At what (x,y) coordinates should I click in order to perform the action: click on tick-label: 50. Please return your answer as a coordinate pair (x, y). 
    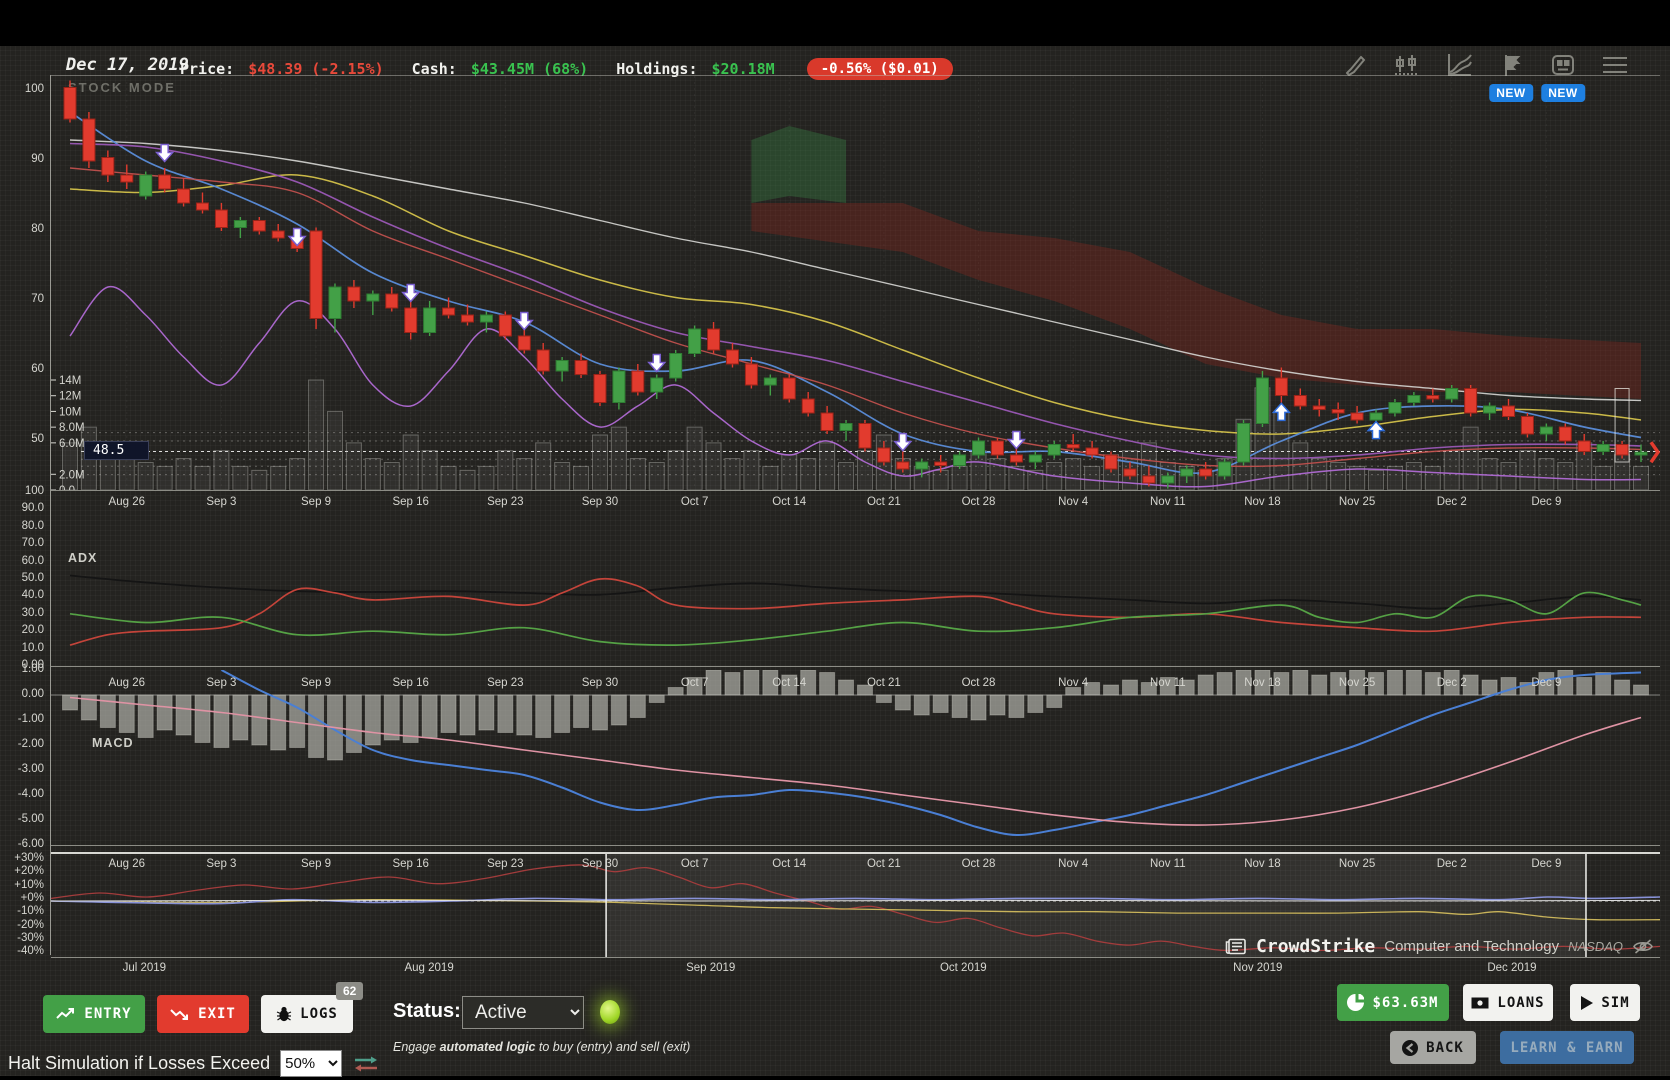
    Looking at the image, I should click on (37, 439).